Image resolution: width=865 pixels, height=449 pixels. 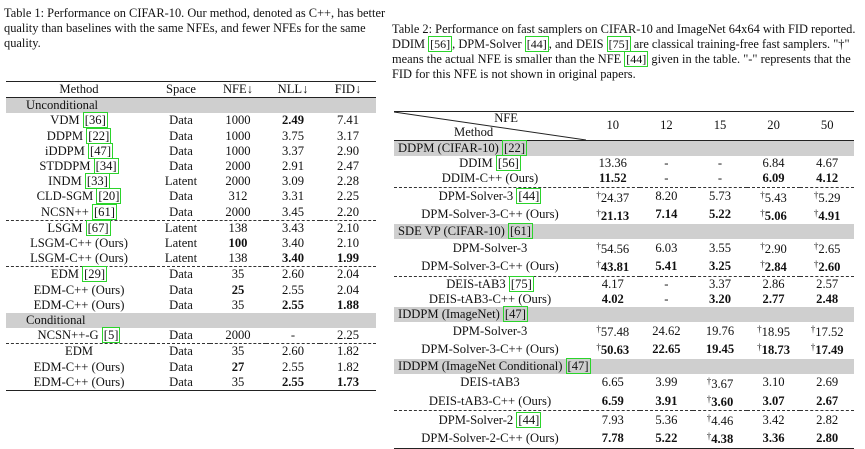 What do you see at coordinates (348, 274) in the screenshot?
I see `fid-cell: 2.04` at bounding box center [348, 274].